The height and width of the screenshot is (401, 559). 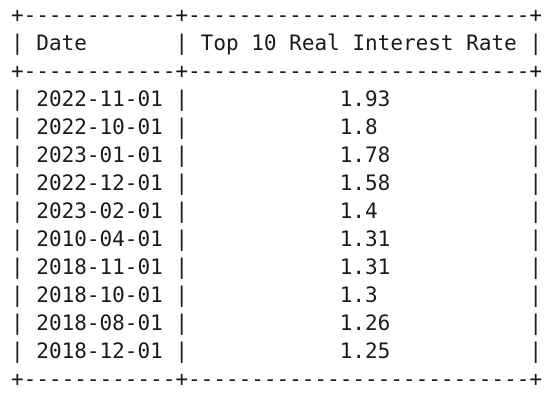 I want to click on table-row: | 2018-08-01 | 1.26 |, so click(x=277, y=323).